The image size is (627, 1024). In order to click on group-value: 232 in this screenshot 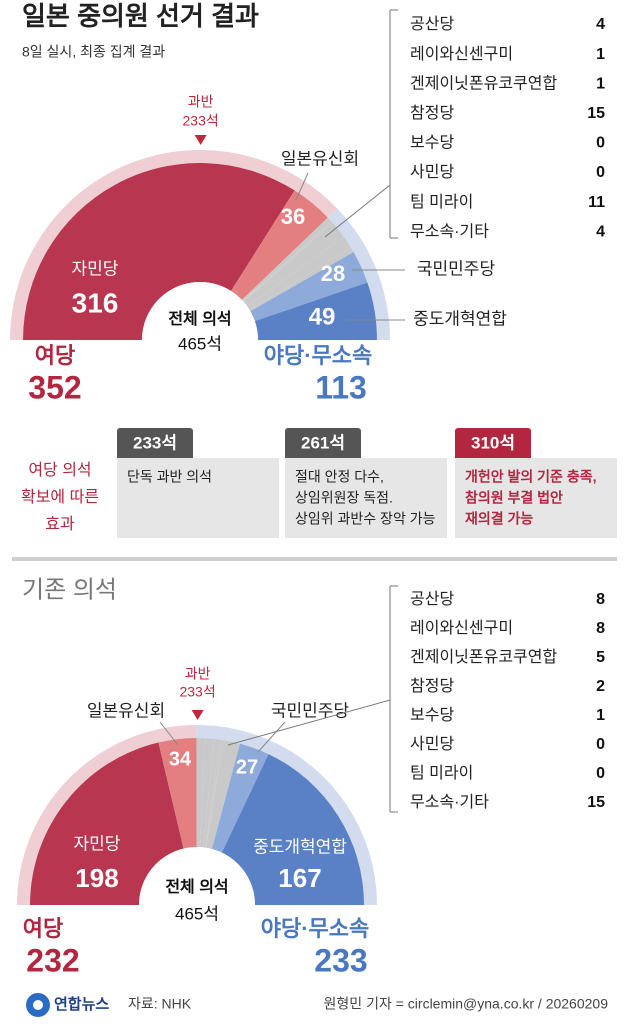, I will do `click(52, 960)`.